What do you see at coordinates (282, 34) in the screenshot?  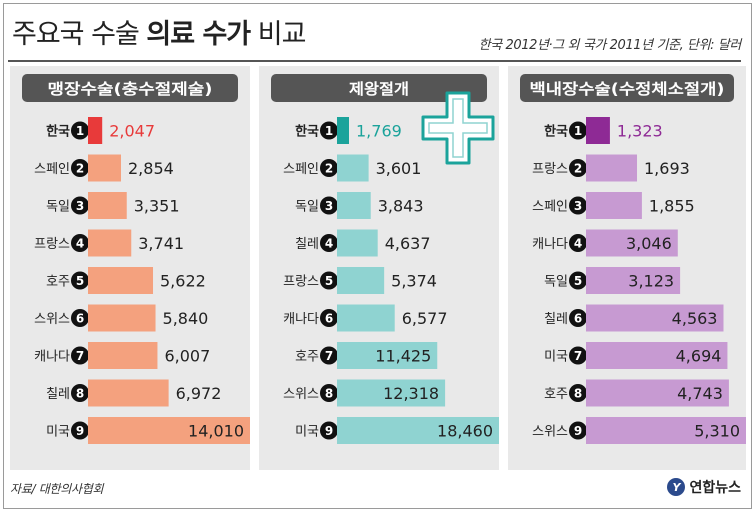 I see `title-tail: 비교` at bounding box center [282, 34].